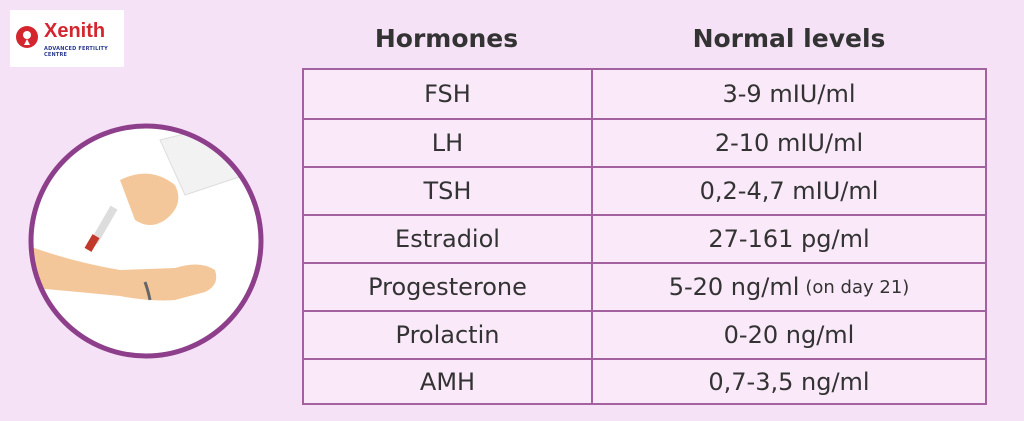 This screenshot has height=421, width=1024. I want to click on table-row: Prolactin 0-20 ng/ml, so click(644, 334).